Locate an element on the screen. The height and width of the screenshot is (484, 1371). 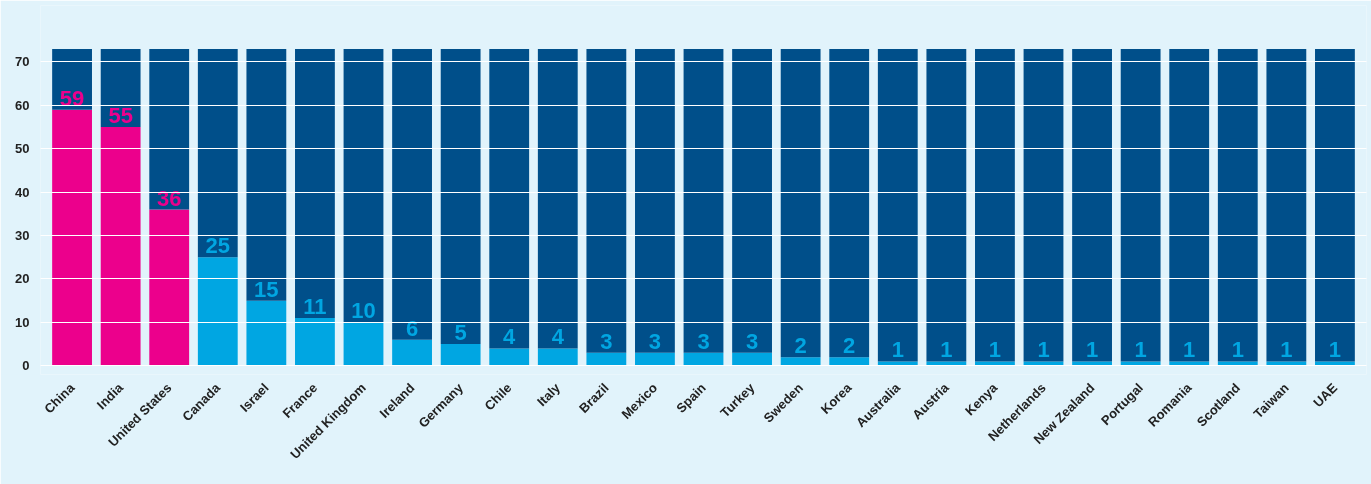
y-tick-label: 0 is located at coordinates (26, 366).